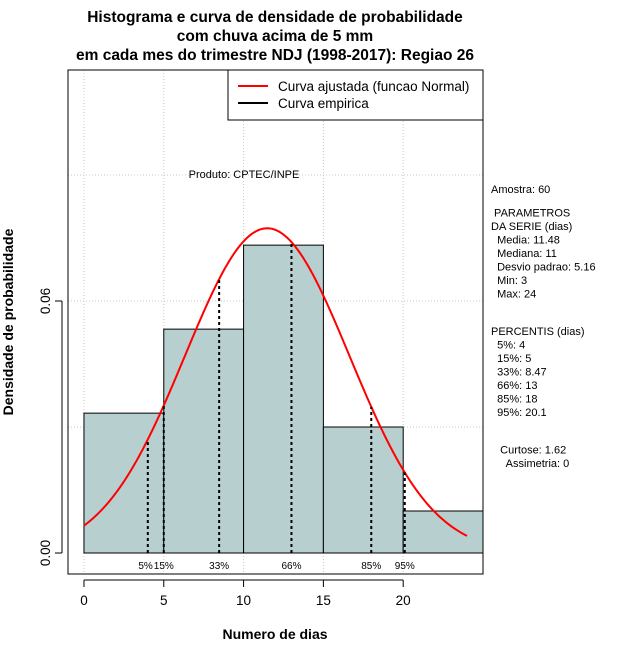 This screenshot has height=660, width=640. Describe the element at coordinates (164, 600) in the screenshot. I see `x-tick-label-1: 5` at that location.